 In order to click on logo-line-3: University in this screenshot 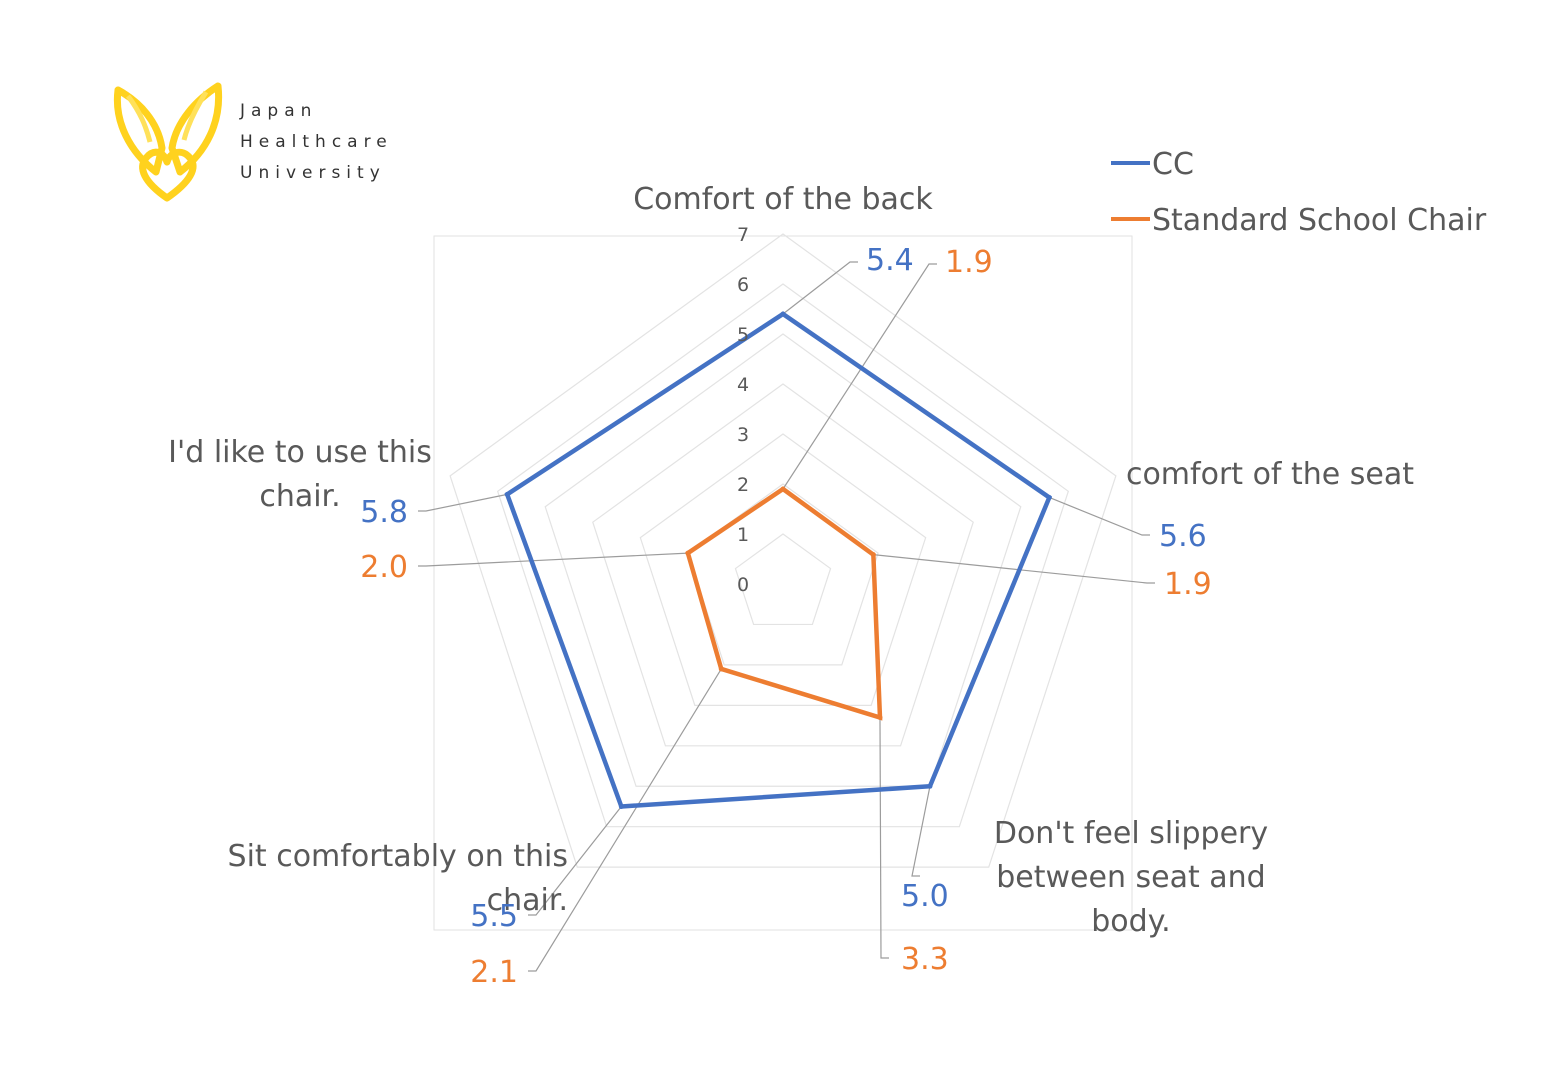, I will do `click(313, 173)`.